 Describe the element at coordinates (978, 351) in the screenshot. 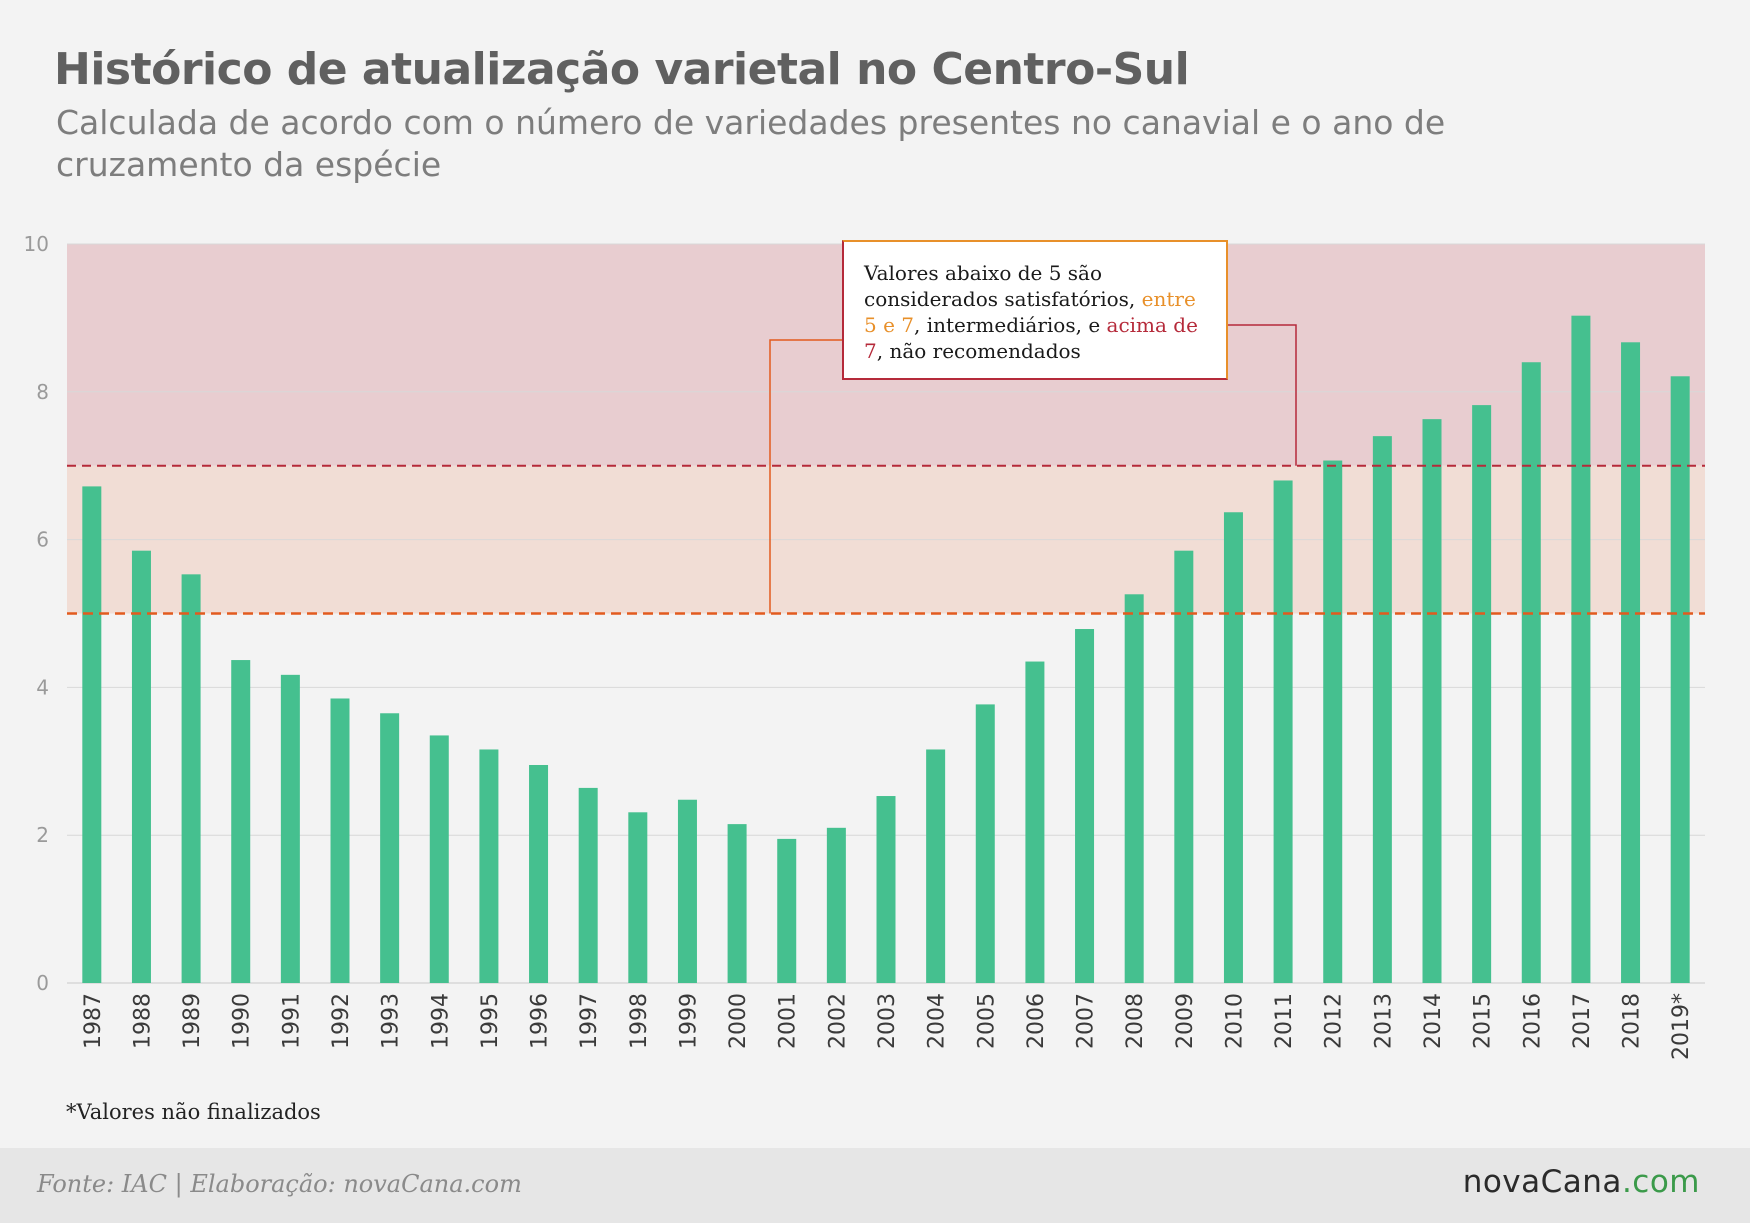

I see `callout-text-5: , não recomendados` at that location.